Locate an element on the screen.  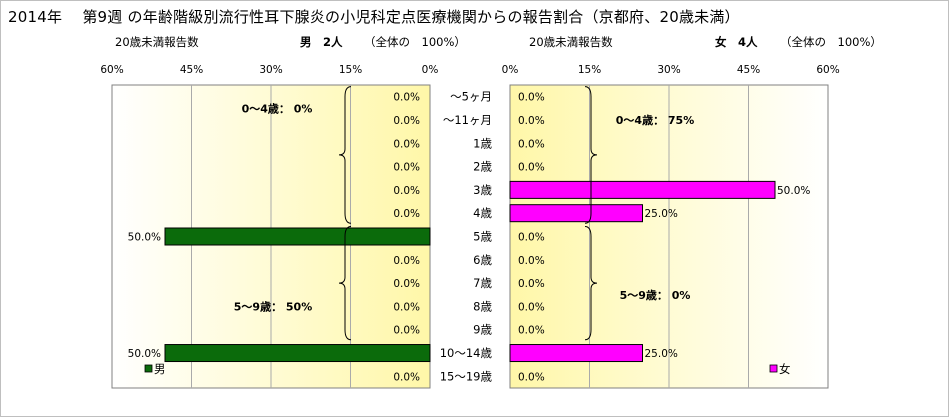
legend-swatch-female is located at coordinates (773, 368).